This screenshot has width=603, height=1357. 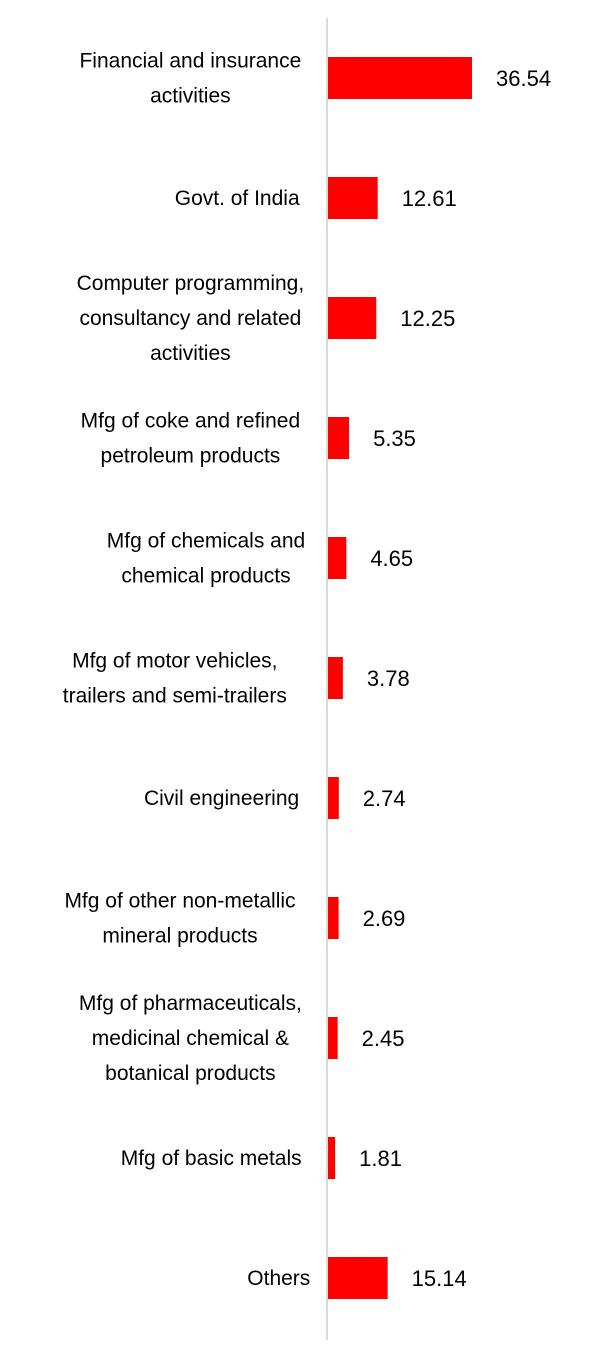 What do you see at coordinates (190, 79) in the screenshot?
I see `category-label-1: Financial and insurance activities` at bounding box center [190, 79].